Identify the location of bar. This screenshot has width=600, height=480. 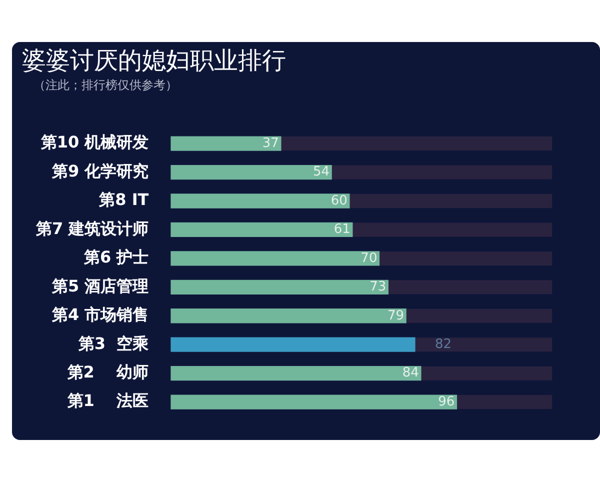
(226, 143).